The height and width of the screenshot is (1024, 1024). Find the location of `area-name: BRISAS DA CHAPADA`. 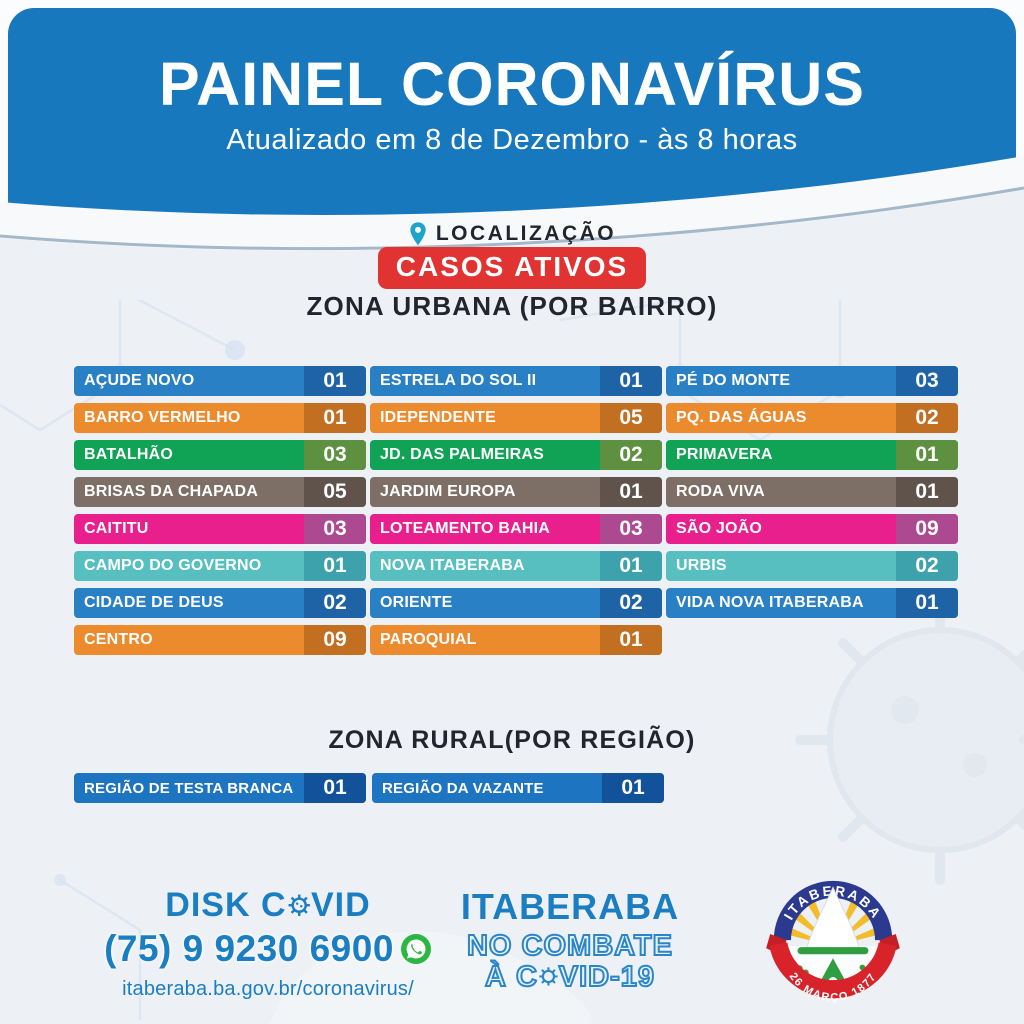

area-name: BRISAS DA CHAPADA is located at coordinates (171, 491).